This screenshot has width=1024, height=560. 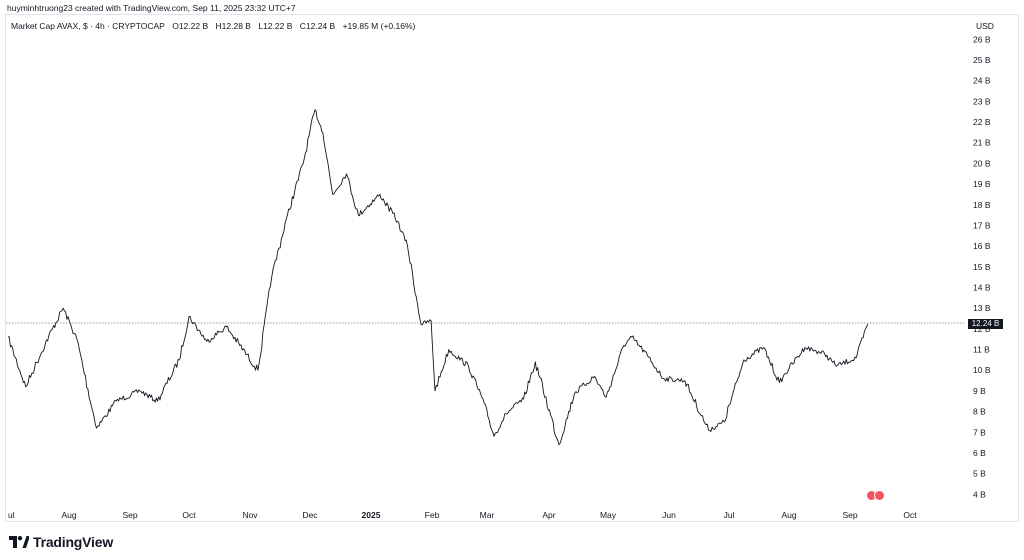 What do you see at coordinates (669, 515) in the screenshot?
I see `x-tick-label: Jun` at bounding box center [669, 515].